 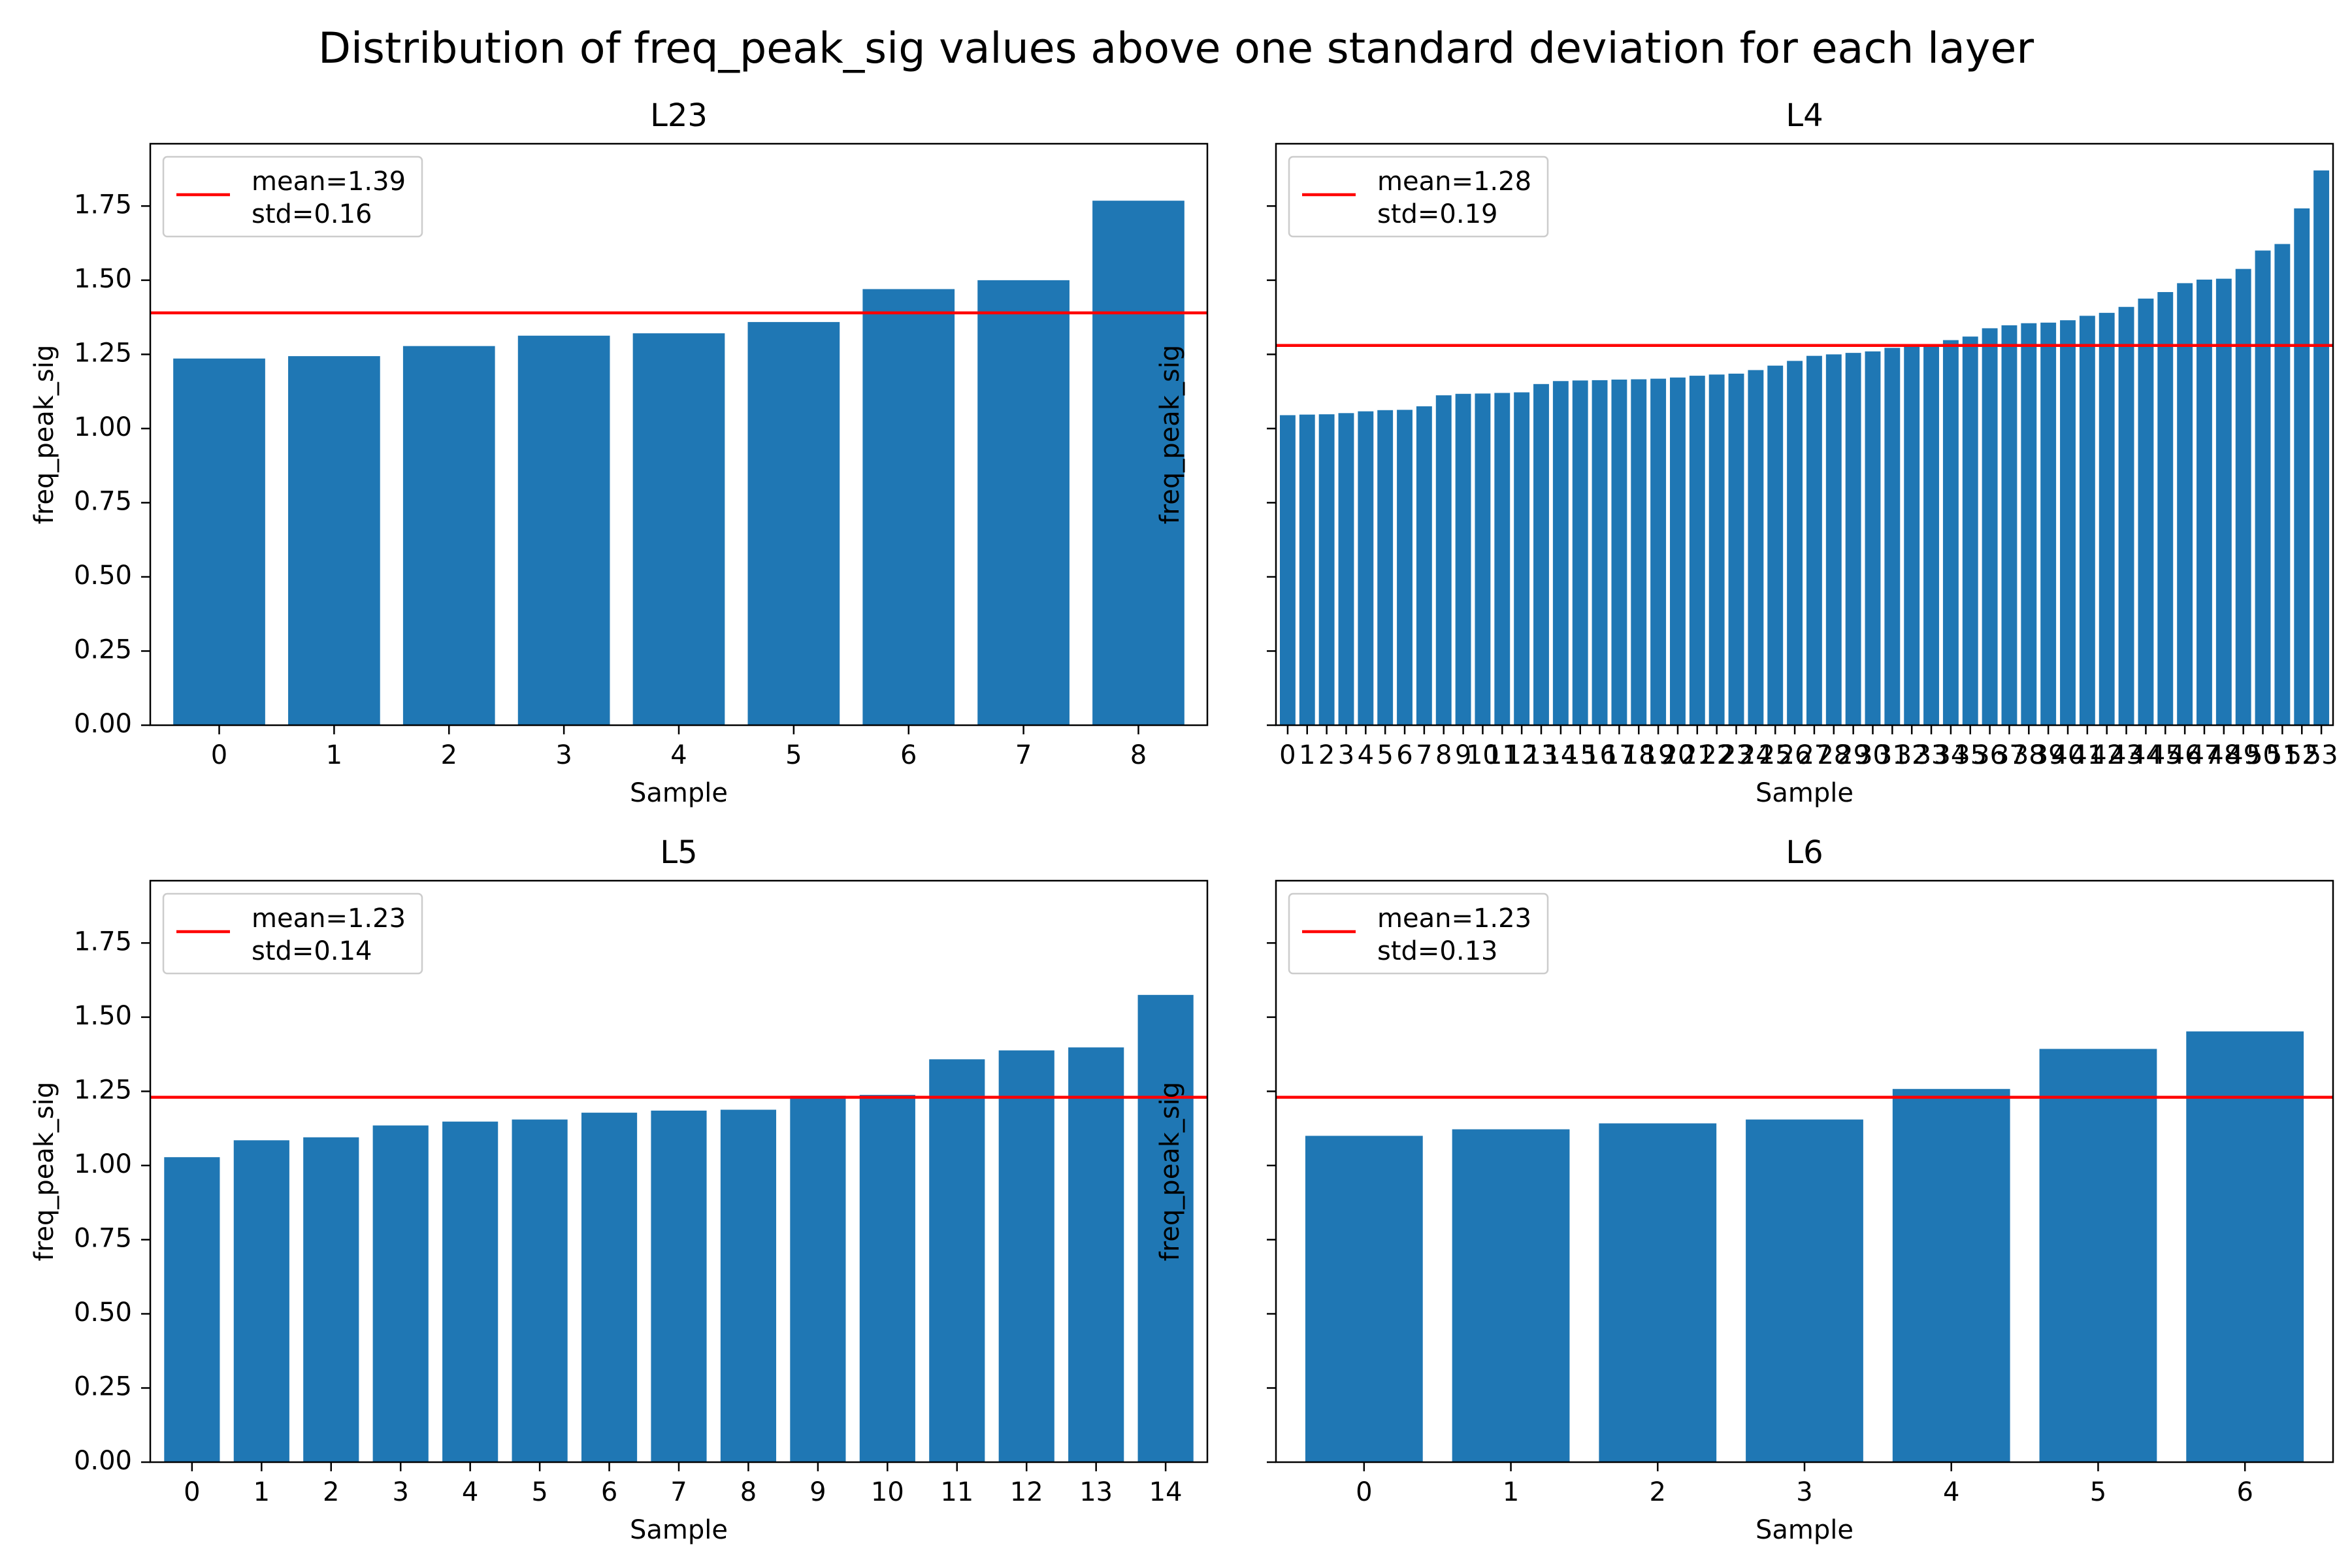 What do you see at coordinates (103, 941) in the screenshot?
I see `y-tick-label: 1.75` at bounding box center [103, 941].